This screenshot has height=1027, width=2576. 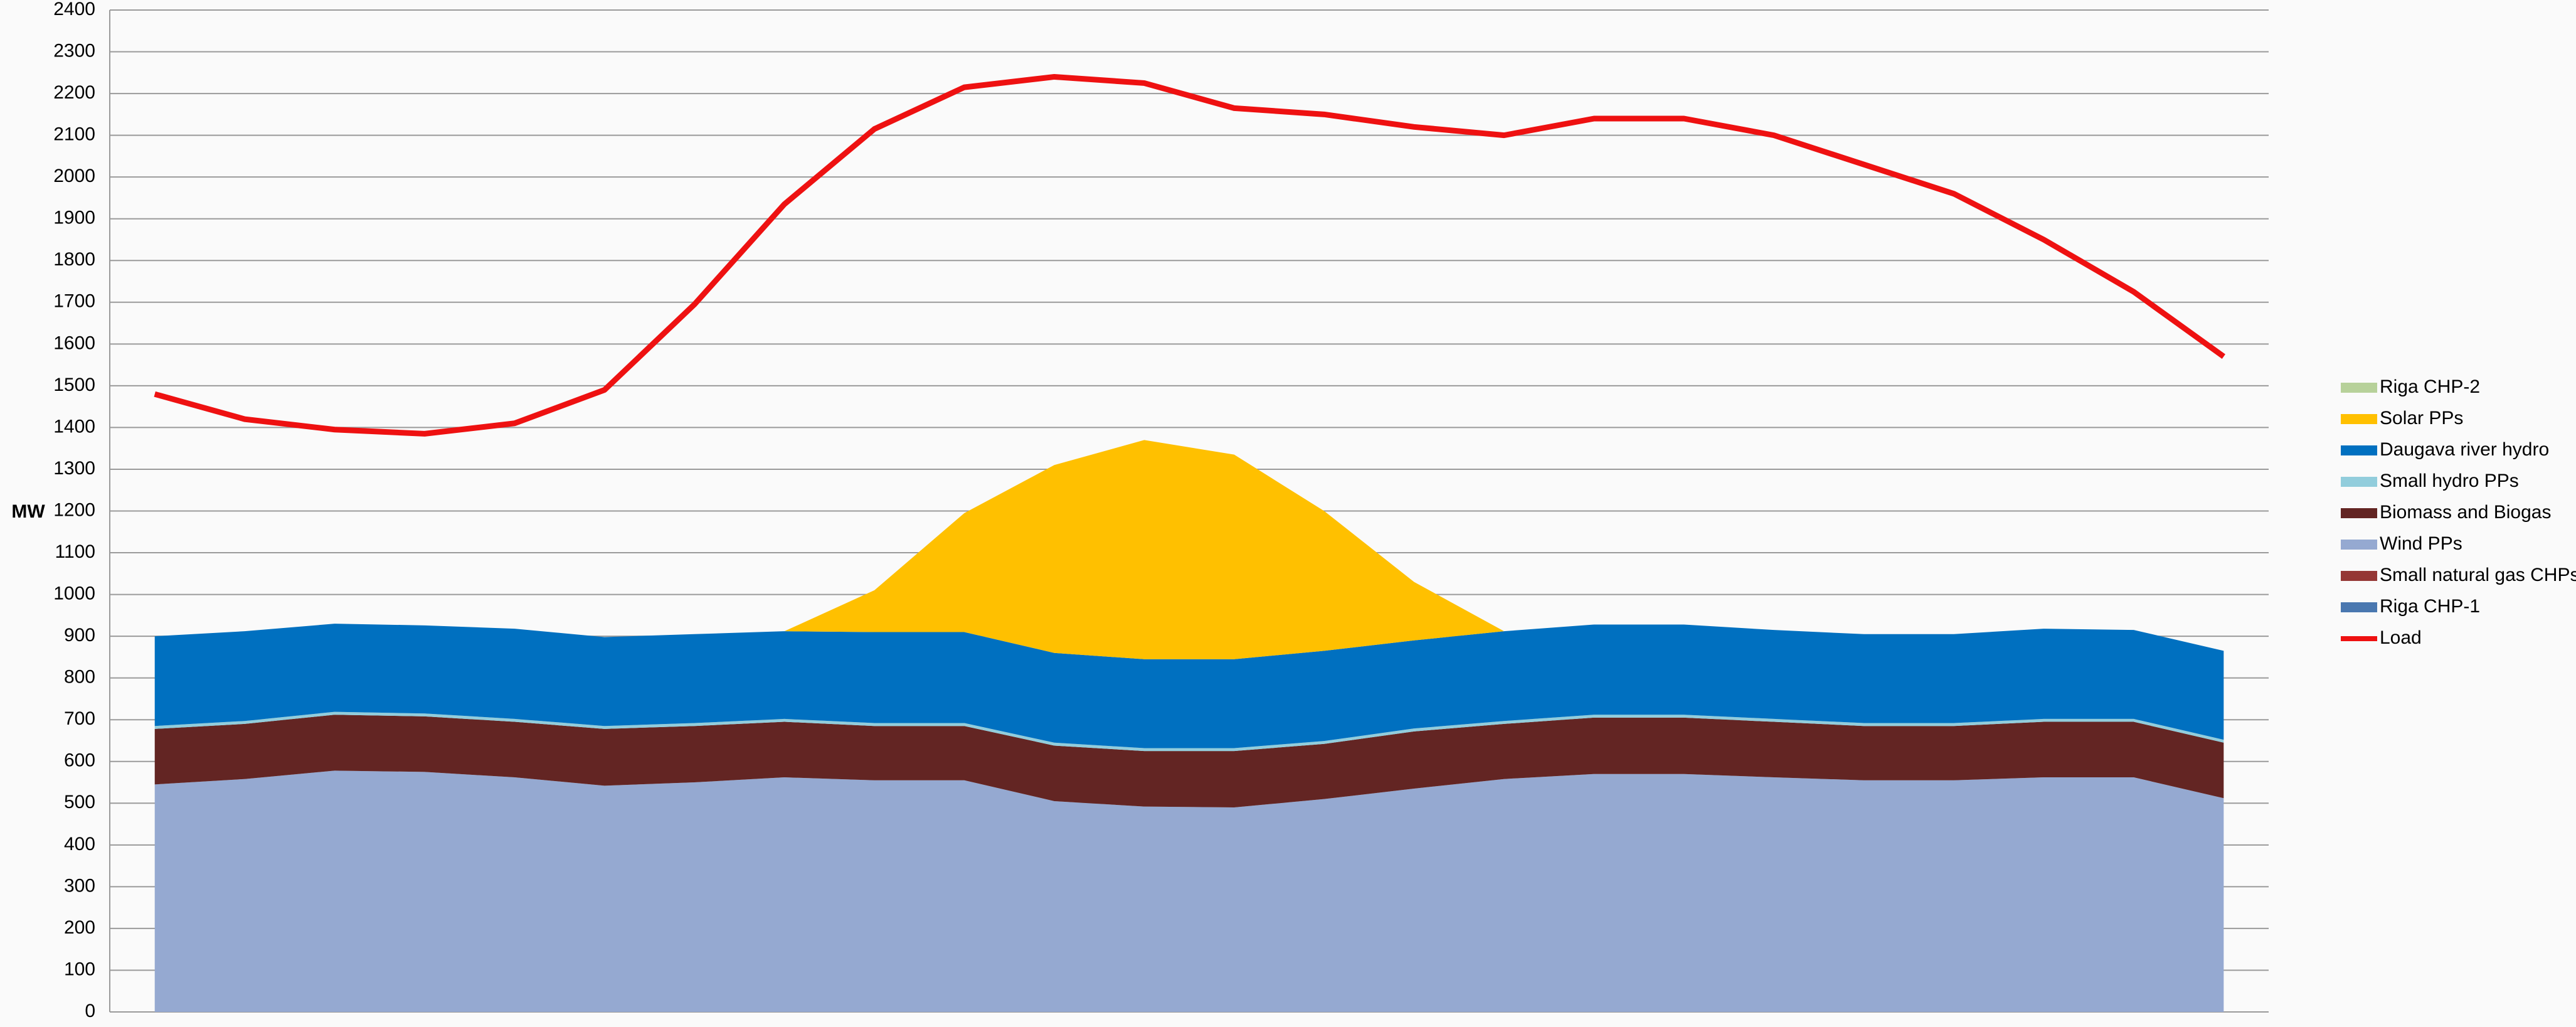 I want to click on legend-label: Small natural gas CHPs, so click(x=2478, y=575).